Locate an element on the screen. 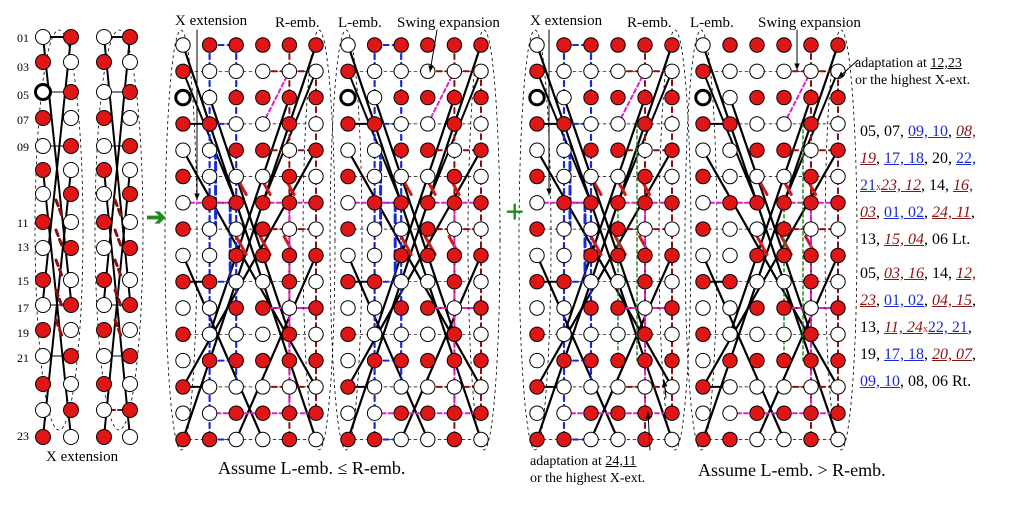 The image size is (1024, 511). sequence-token: x is located at coordinates (878, 187).